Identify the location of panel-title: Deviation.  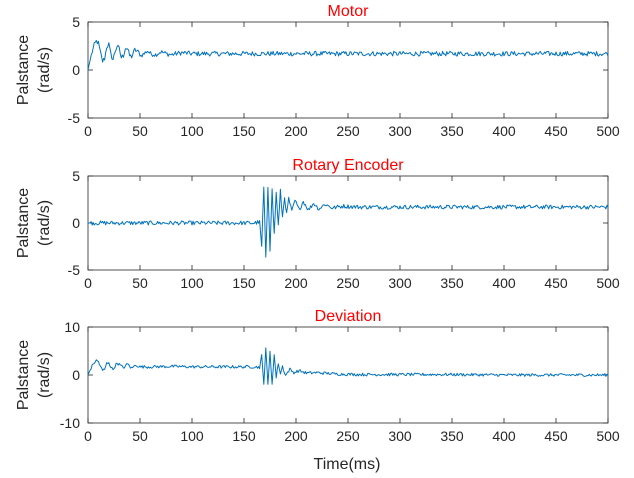
(348, 316).